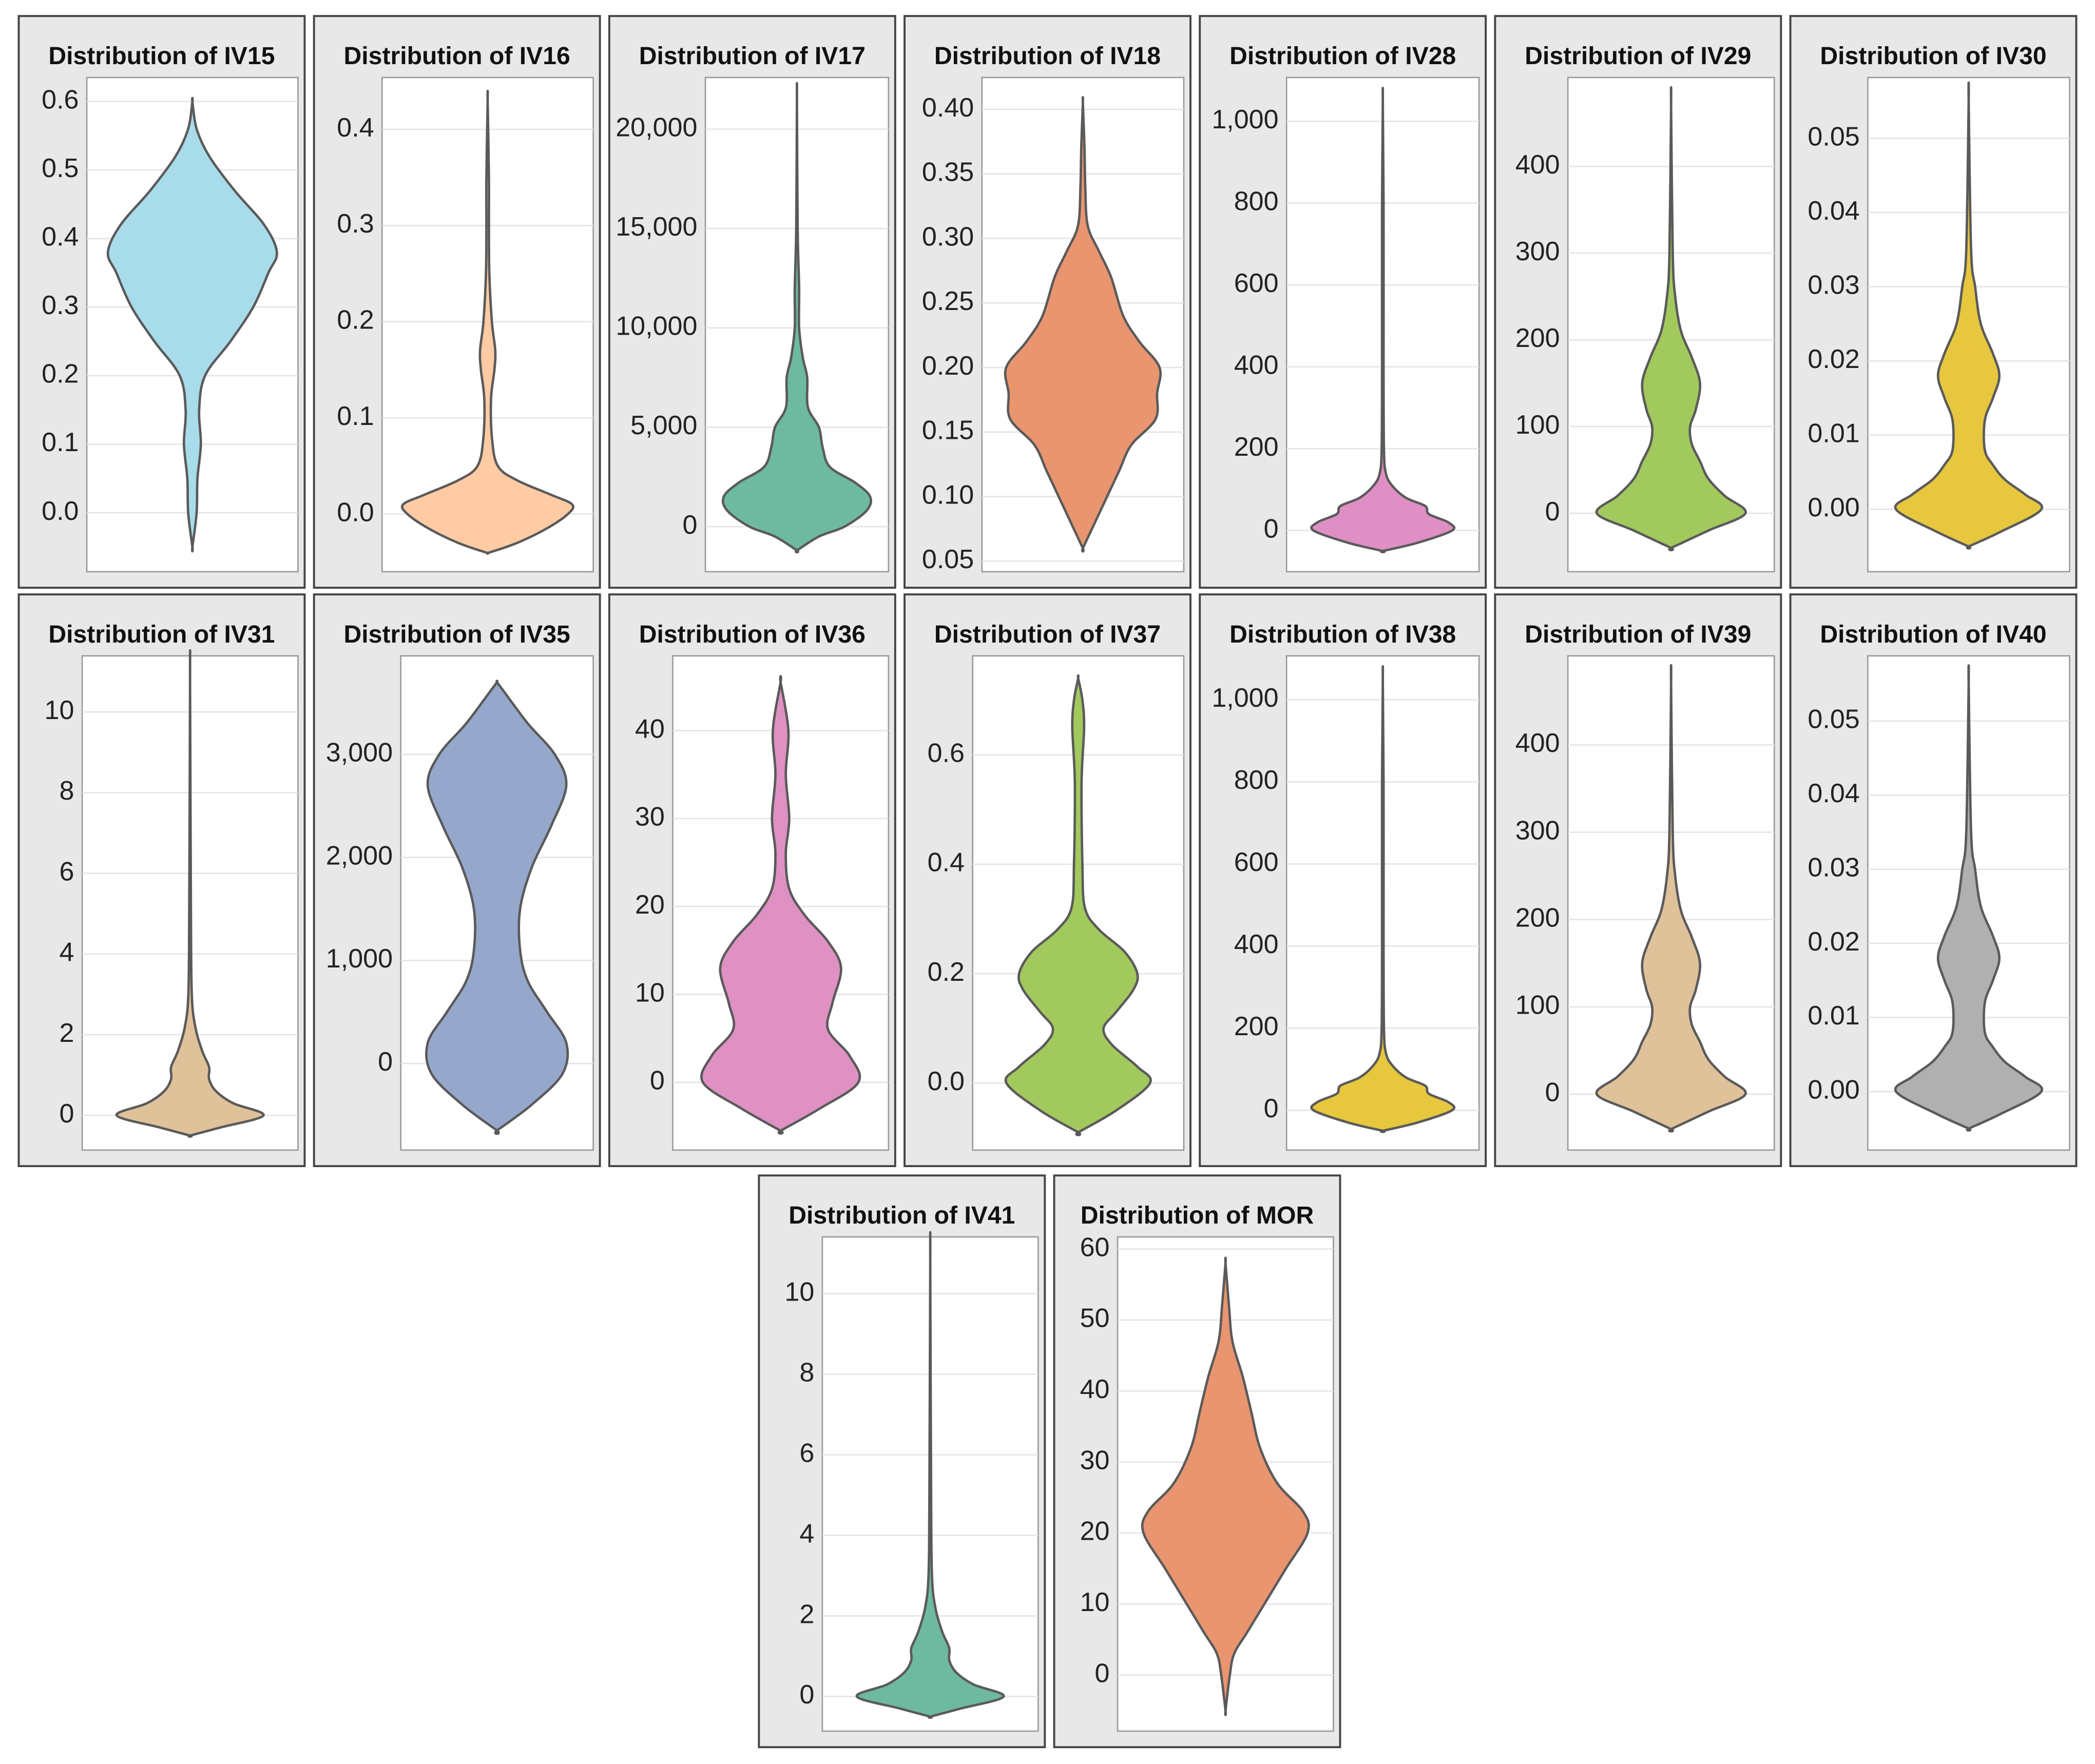 The image size is (2095, 1764). Describe the element at coordinates (948, 430) in the screenshot. I see `y-tick-label: 0.15` at that location.